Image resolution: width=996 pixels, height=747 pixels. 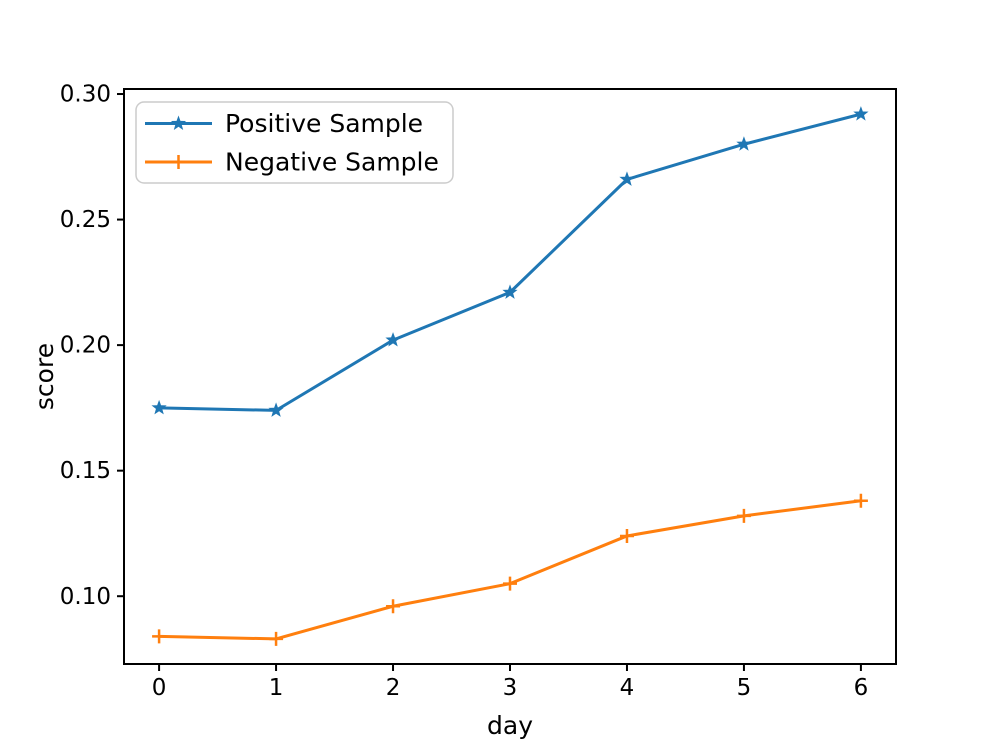 What do you see at coordinates (861, 688) in the screenshot?
I see `x-tick-label: 6` at bounding box center [861, 688].